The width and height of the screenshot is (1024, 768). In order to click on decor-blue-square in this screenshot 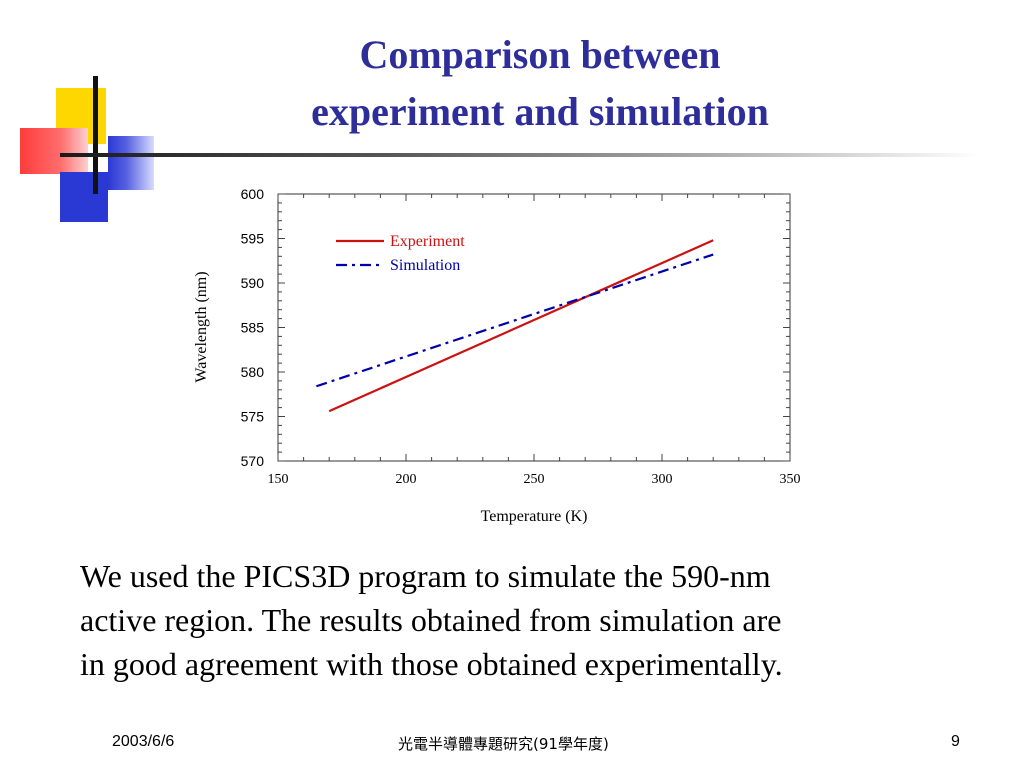, I will do `click(84, 197)`.